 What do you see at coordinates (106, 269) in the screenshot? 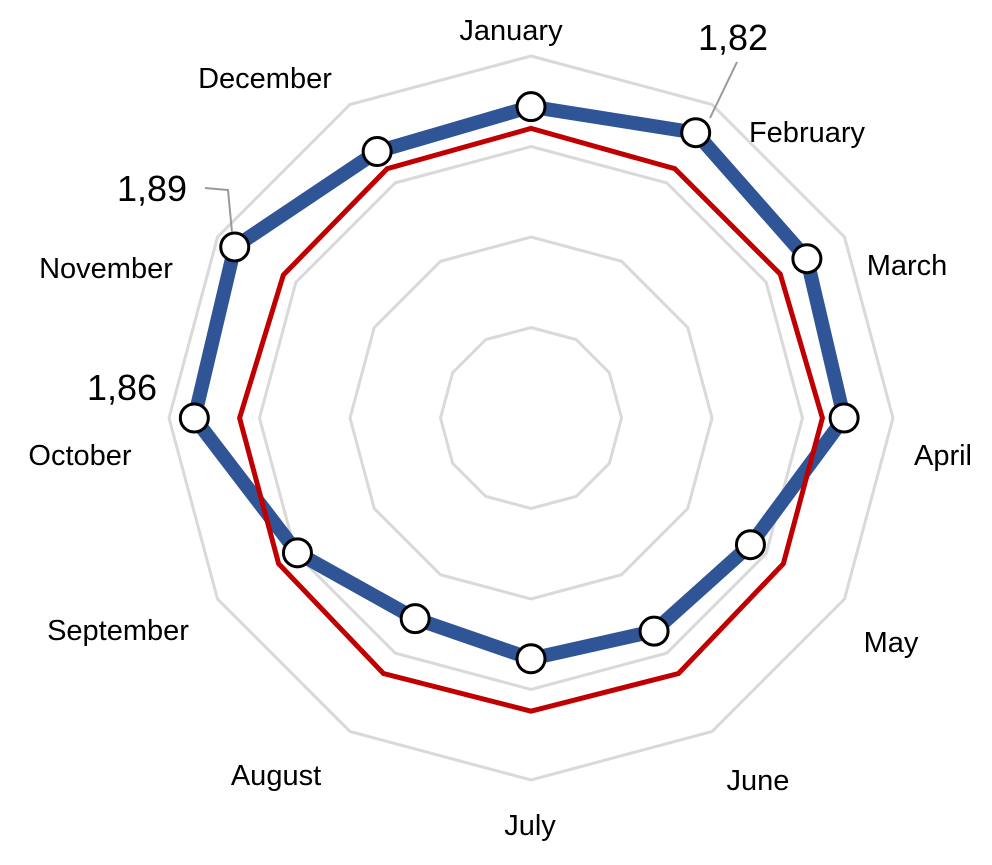
I see `category-label-november: November` at bounding box center [106, 269].